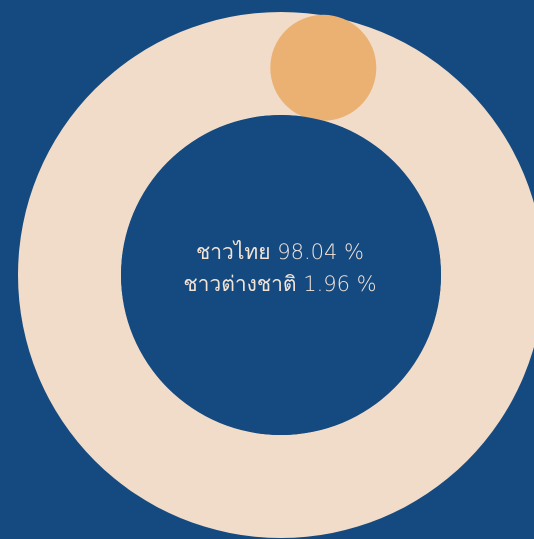  What do you see at coordinates (323, 67) in the screenshot?
I see `slice-foreign` at bounding box center [323, 67].